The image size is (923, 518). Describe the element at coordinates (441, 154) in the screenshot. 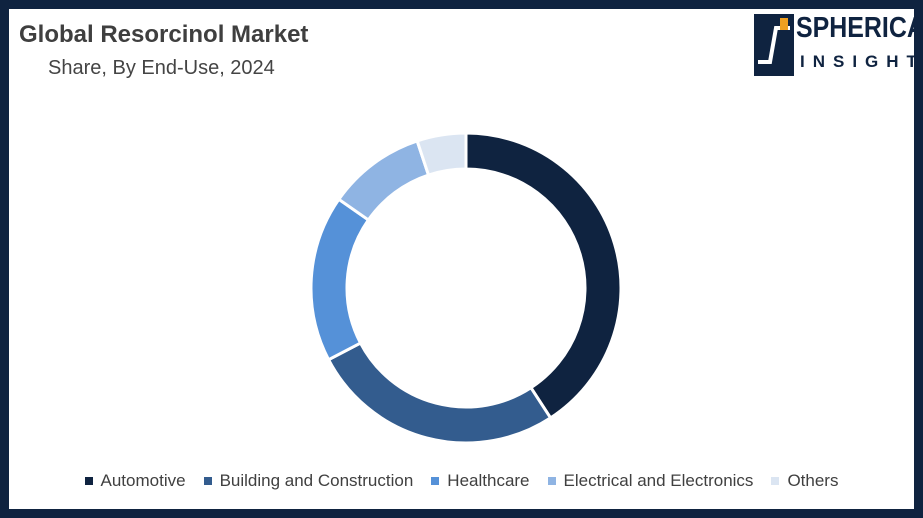

I see `donut-slice-others` at that location.